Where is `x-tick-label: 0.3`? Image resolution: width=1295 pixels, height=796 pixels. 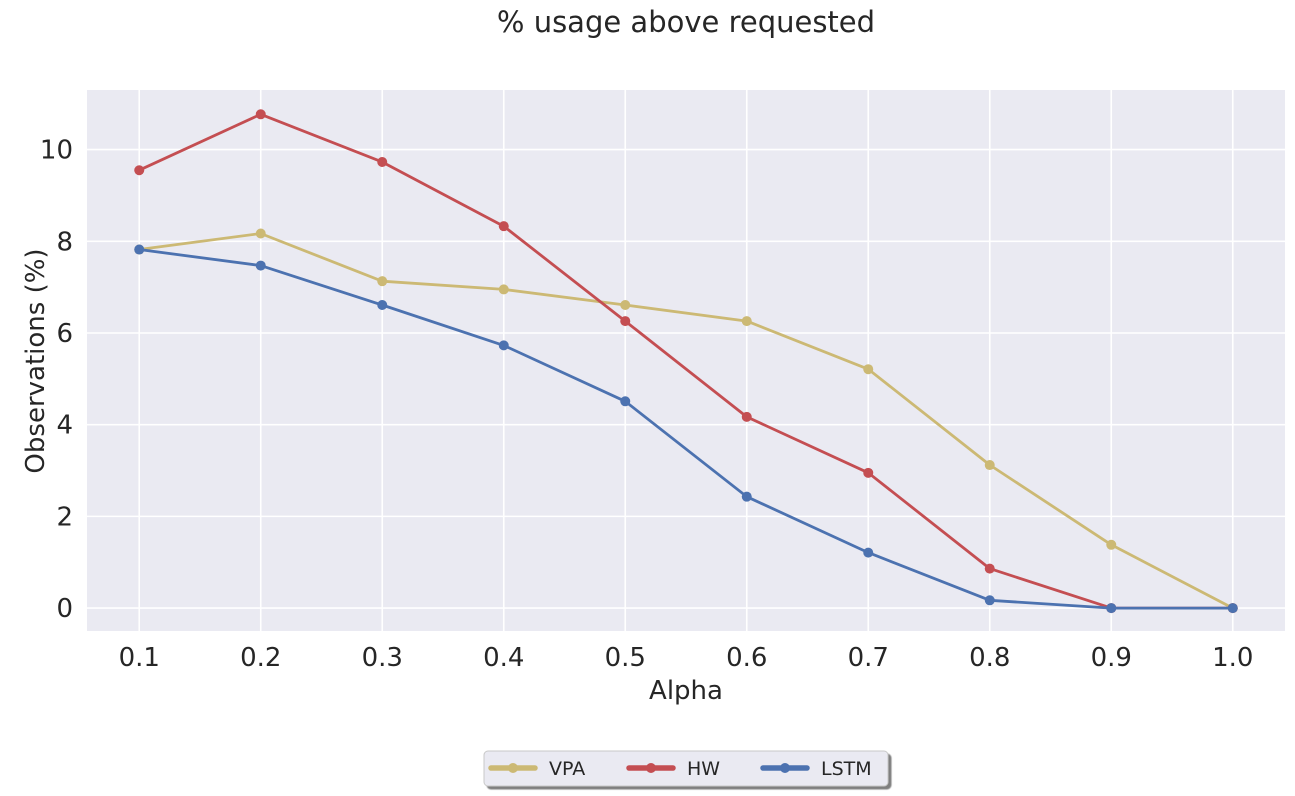
x-tick-label: 0.3 is located at coordinates (382, 658).